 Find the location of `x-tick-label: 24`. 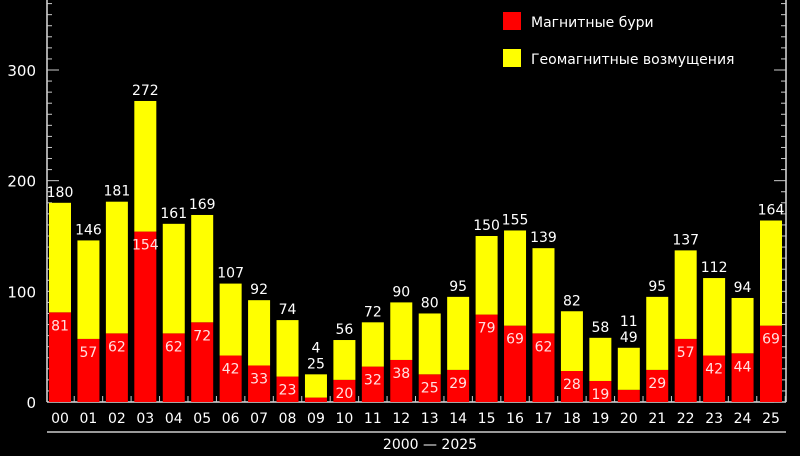

x-tick-label: 24 is located at coordinates (743, 419).